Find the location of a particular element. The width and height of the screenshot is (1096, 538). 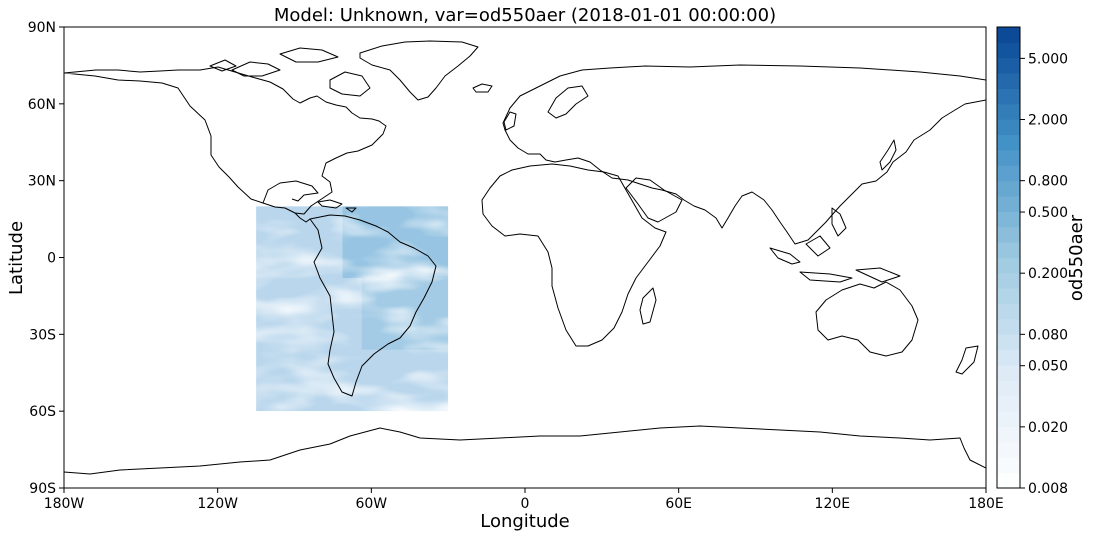

colorbar-tick-label: 0.008 is located at coordinates (1048, 489).